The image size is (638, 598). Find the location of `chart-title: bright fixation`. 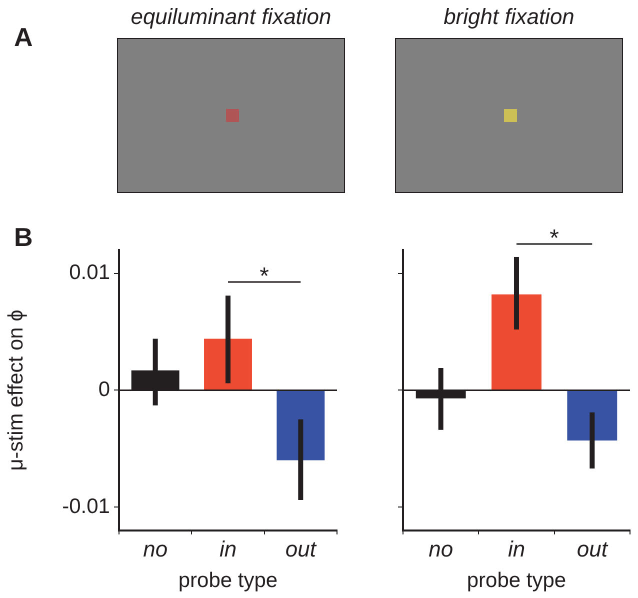

chart-title: bright fixation is located at coordinates (509, 17).